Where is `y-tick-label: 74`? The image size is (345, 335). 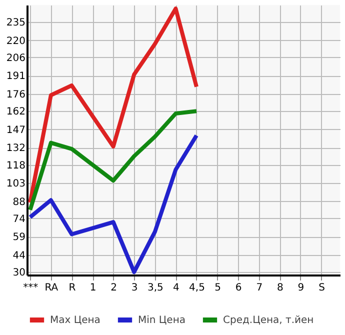 y-tick-label: 74 is located at coordinates (19, 219).